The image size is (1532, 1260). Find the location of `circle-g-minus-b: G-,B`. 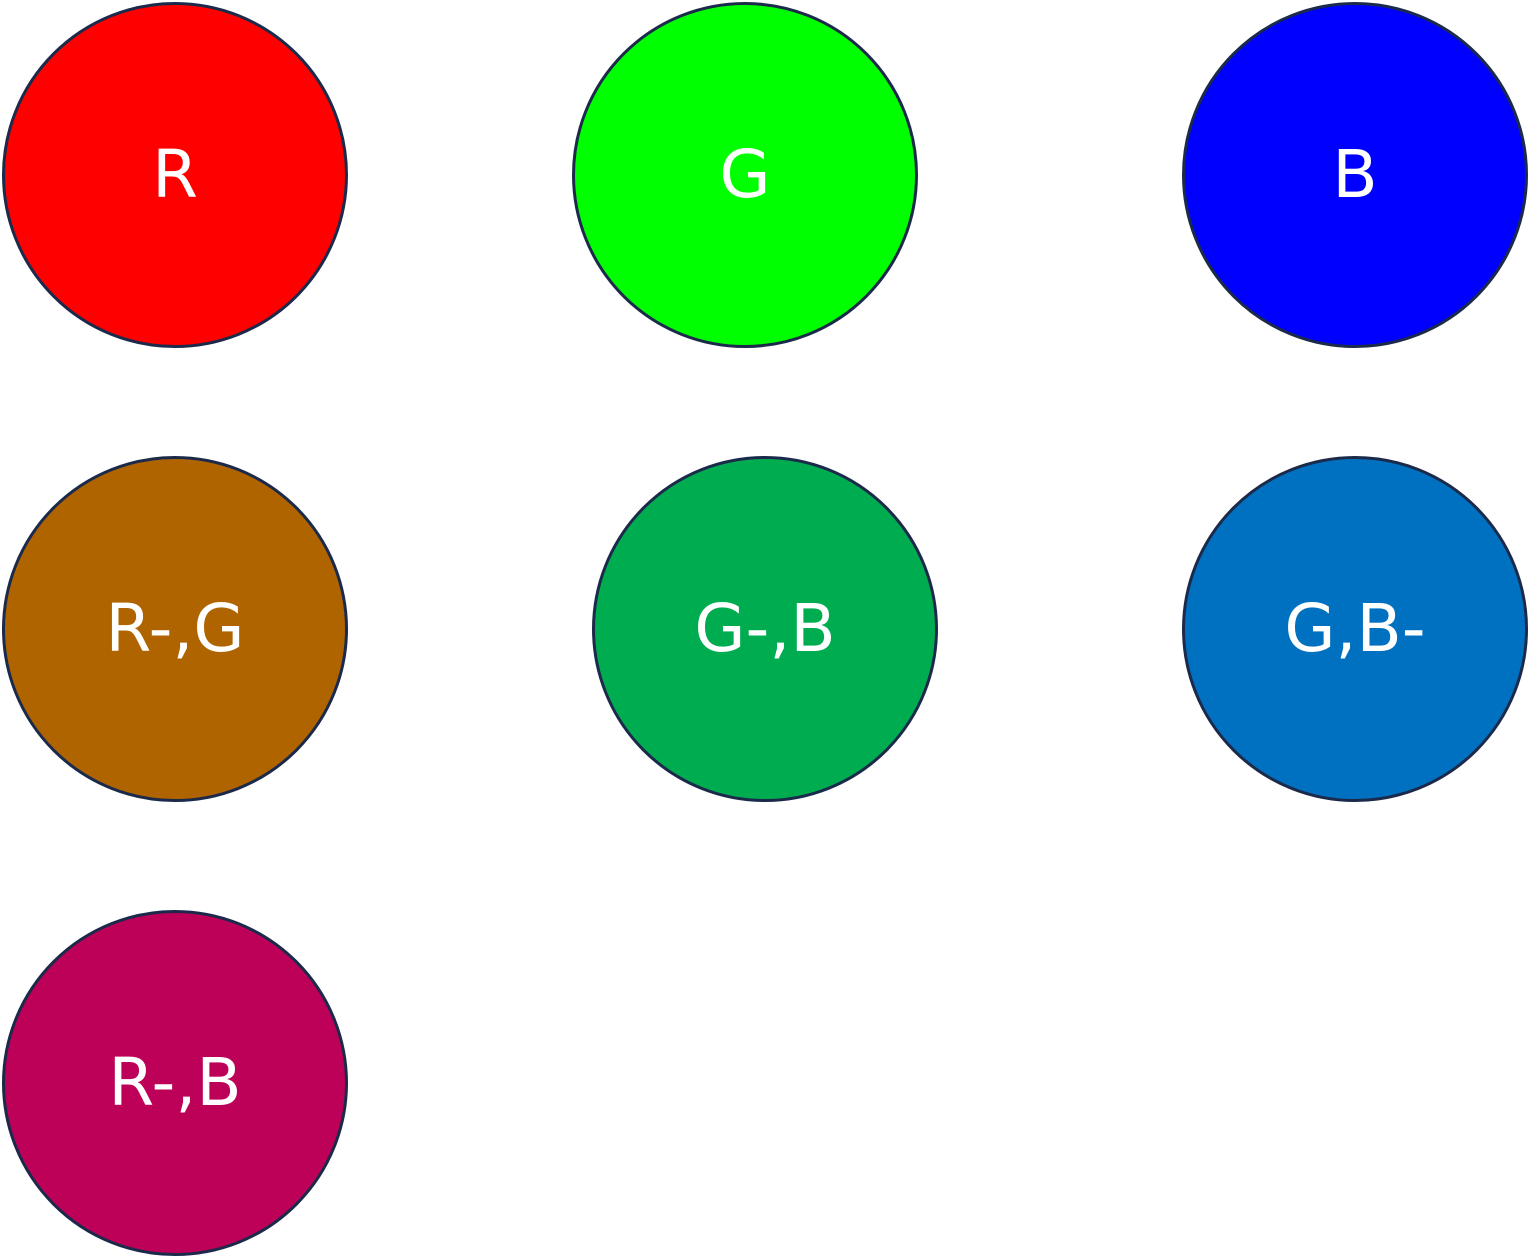

circle-g-minus-b: G-,B is located at coordinates (765, 629).